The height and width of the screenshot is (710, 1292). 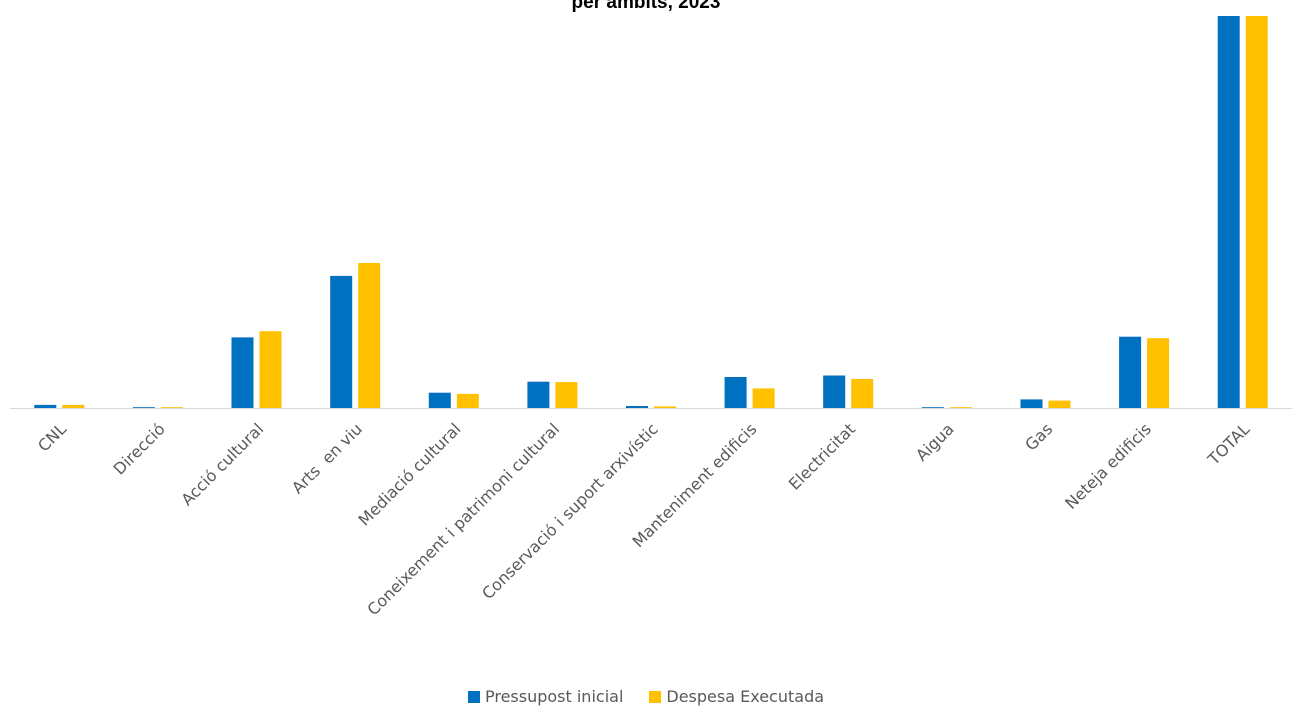 What do you see at coordinates (369, 335) in the screenshot?
I see `bar-despesa-executada-arts-en-viu` at bounding box center [369, 335].